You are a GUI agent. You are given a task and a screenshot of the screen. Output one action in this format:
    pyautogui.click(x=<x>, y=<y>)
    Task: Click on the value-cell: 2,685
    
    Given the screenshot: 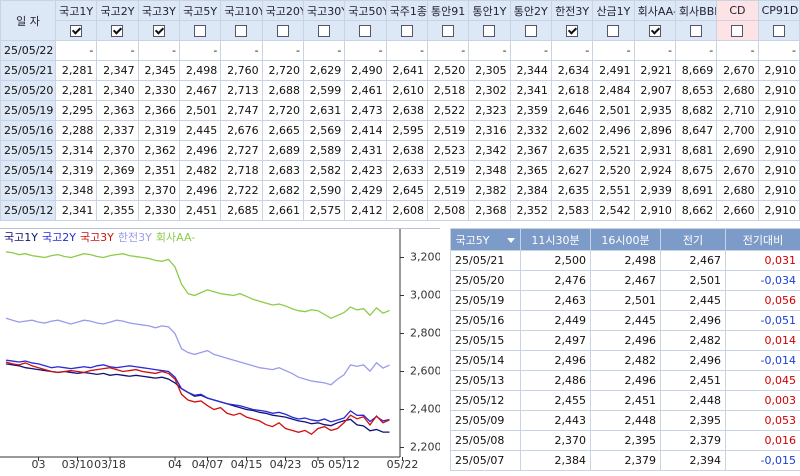 What is the action you would take?
    pyautogui.click(x=241, y=211)
    